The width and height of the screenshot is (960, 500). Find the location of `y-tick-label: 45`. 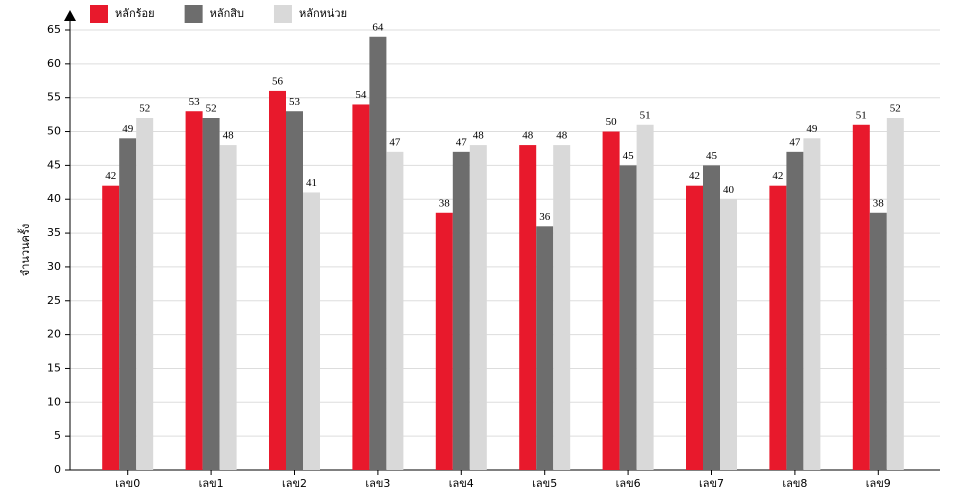

y-tick-label: 45 is located at coordinates (54, 164).